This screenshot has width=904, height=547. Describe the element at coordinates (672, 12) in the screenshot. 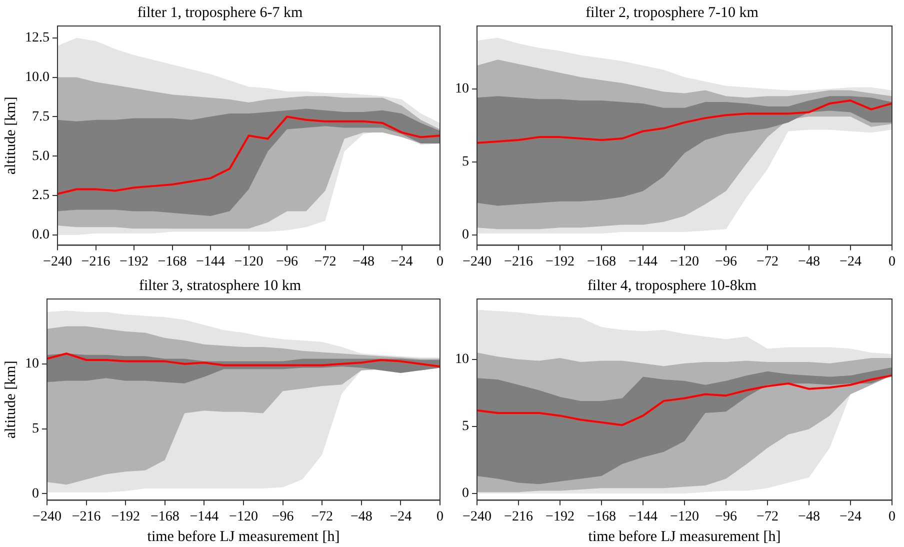

I see `chart-title: filter 2, troposphere 7-10 km` at that location.